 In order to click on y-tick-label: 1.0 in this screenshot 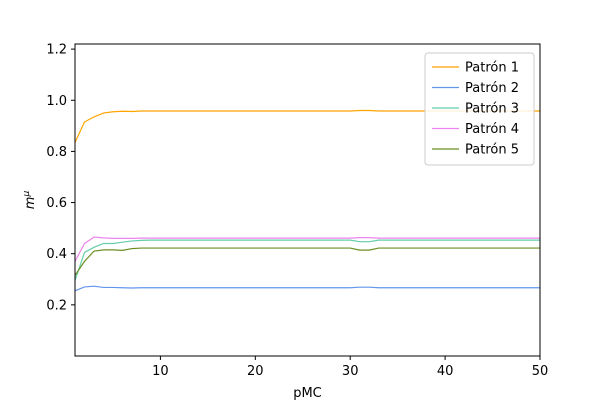, I will do `click(56, 101)`.